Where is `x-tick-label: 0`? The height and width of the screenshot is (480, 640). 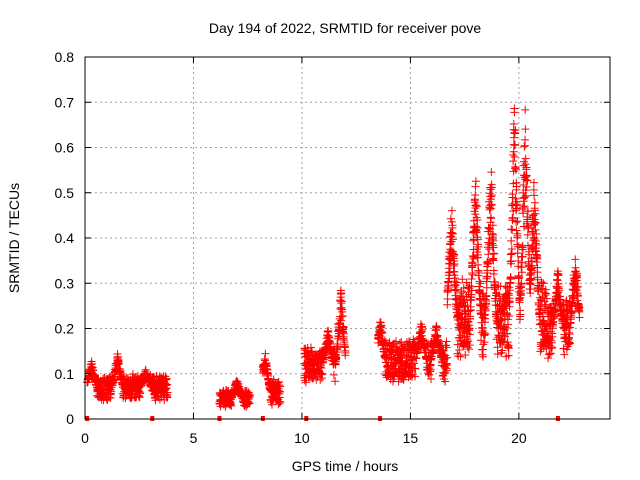
x-tick-label: 0 is located at coordinates (85, 438).